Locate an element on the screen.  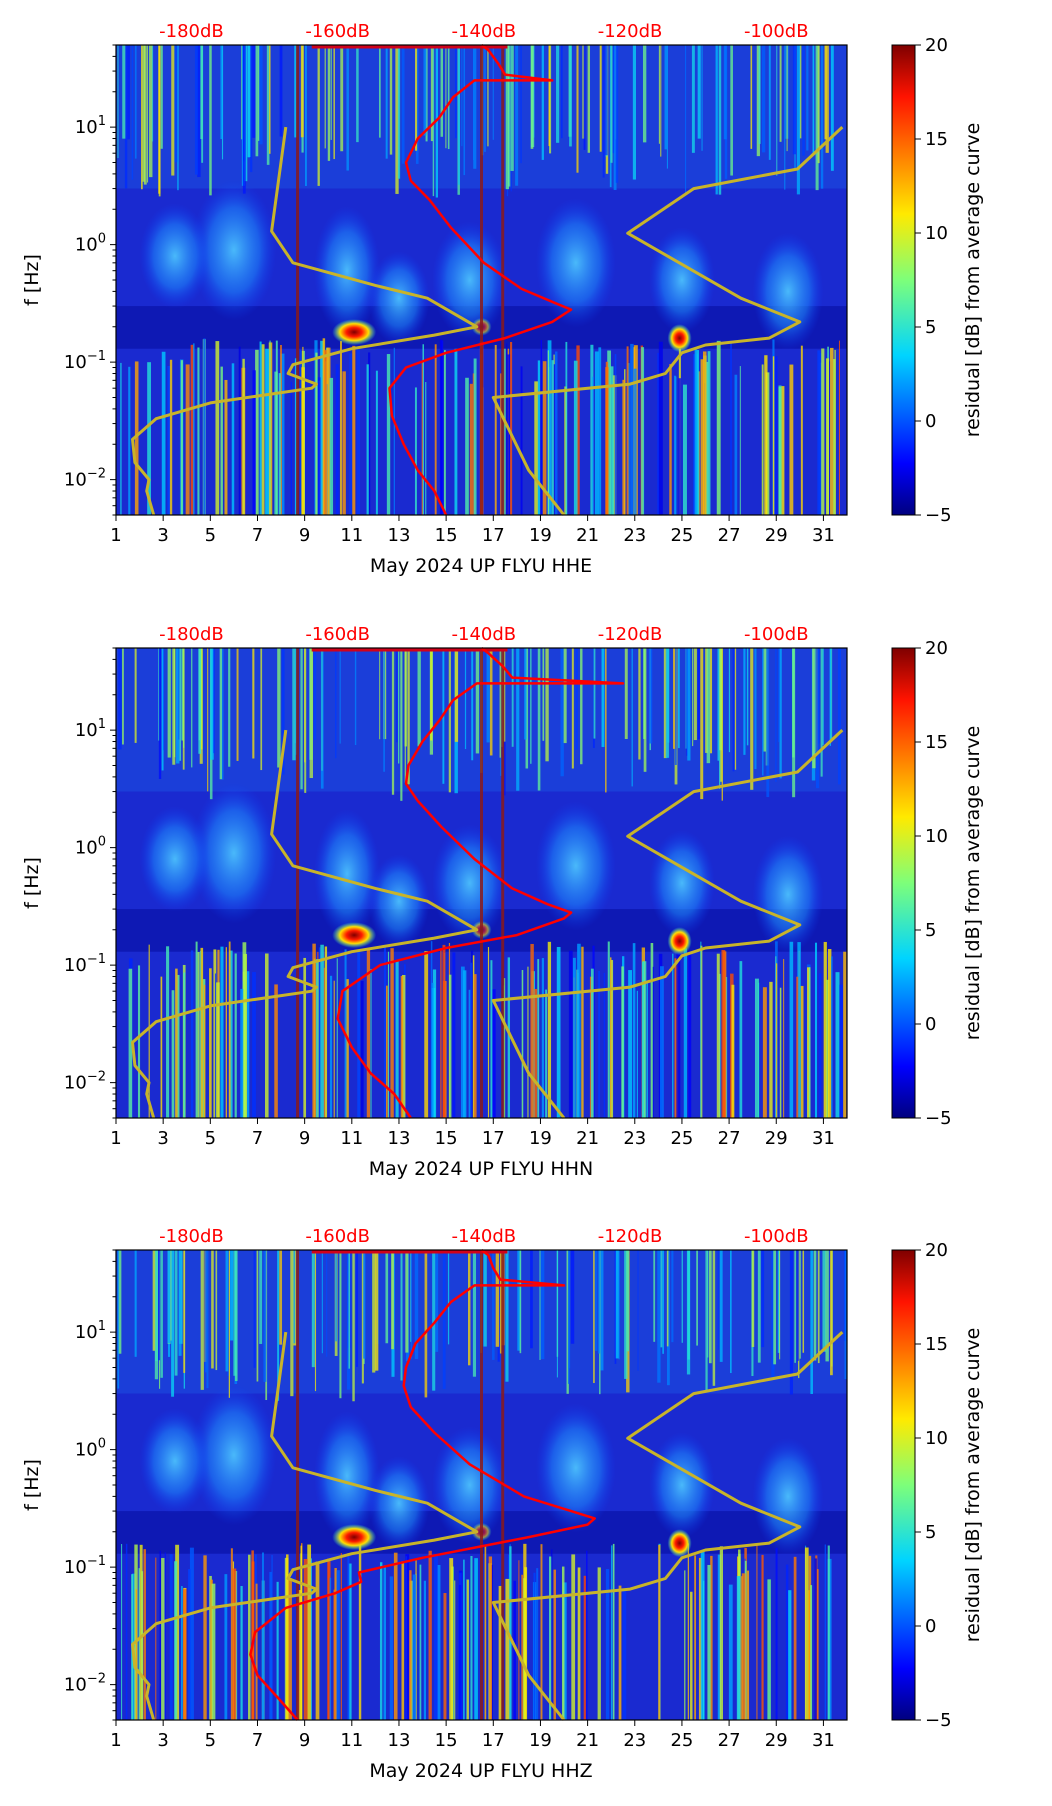
colorbar-tick-label: 20 is located at coordinates (936, 648).